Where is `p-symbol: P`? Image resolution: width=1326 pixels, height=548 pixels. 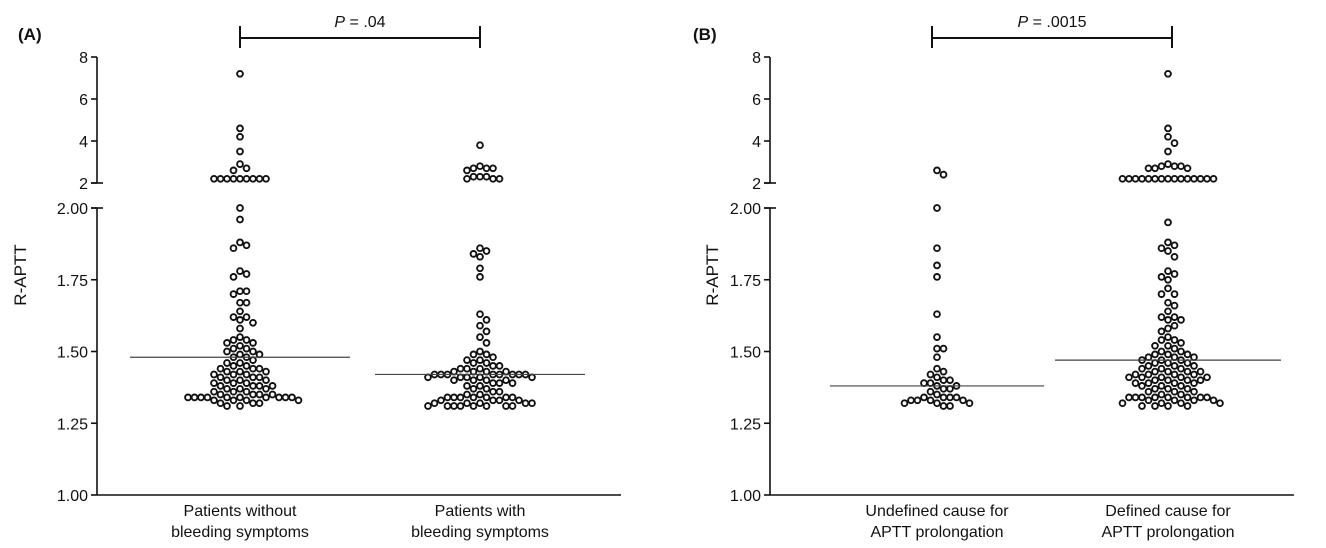
p-symbol: P is located at coordinates (339, 22).